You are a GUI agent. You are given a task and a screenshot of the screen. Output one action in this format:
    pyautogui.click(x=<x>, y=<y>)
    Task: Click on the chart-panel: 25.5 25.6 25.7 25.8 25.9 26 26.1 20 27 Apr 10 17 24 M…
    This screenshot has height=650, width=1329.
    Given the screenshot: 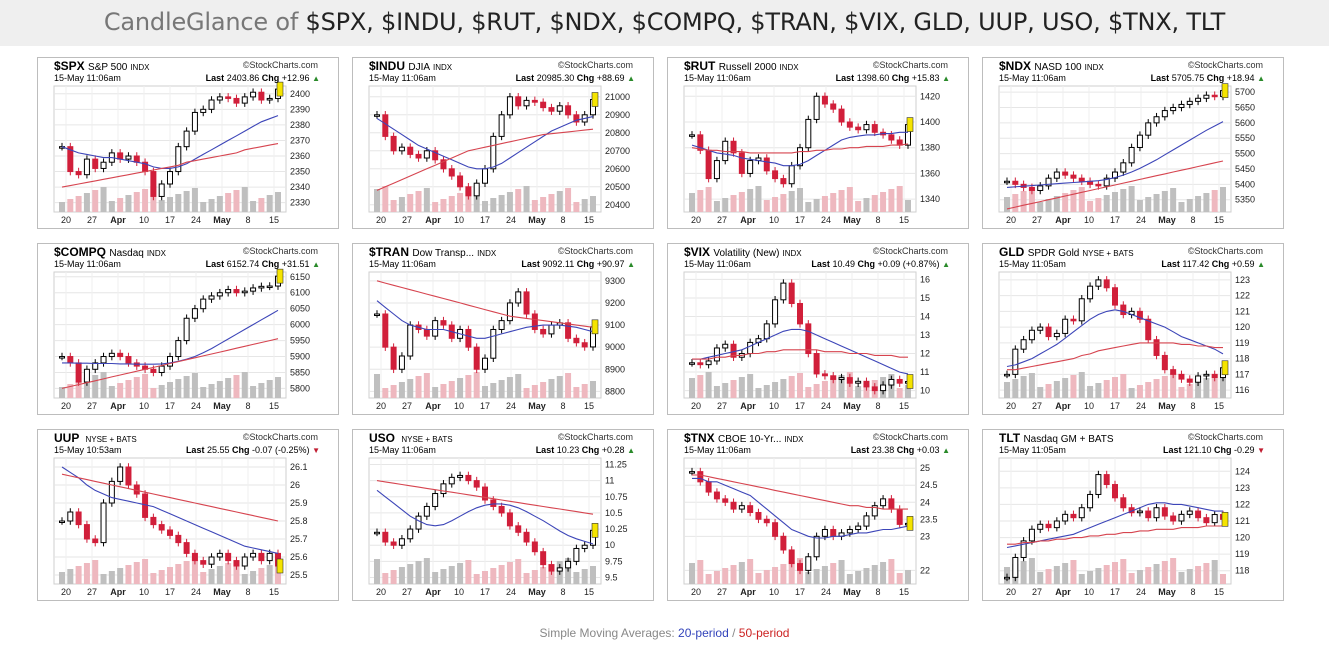 What is the action you would take?
    pyautogui.click(x=188, y=515)
    